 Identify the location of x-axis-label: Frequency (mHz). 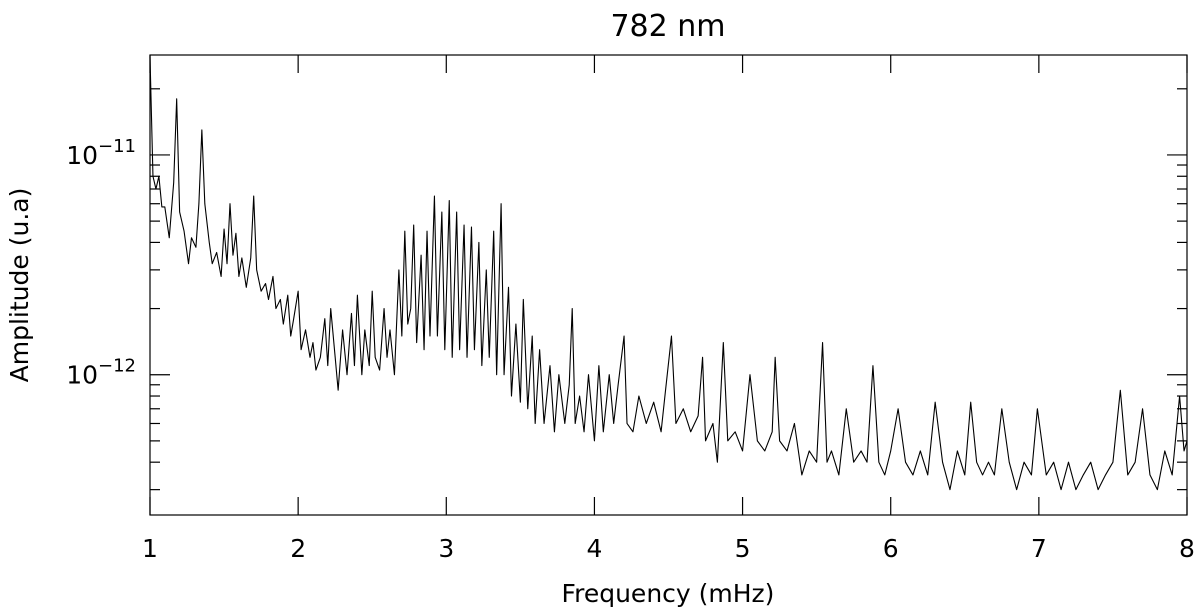
(668, 593).